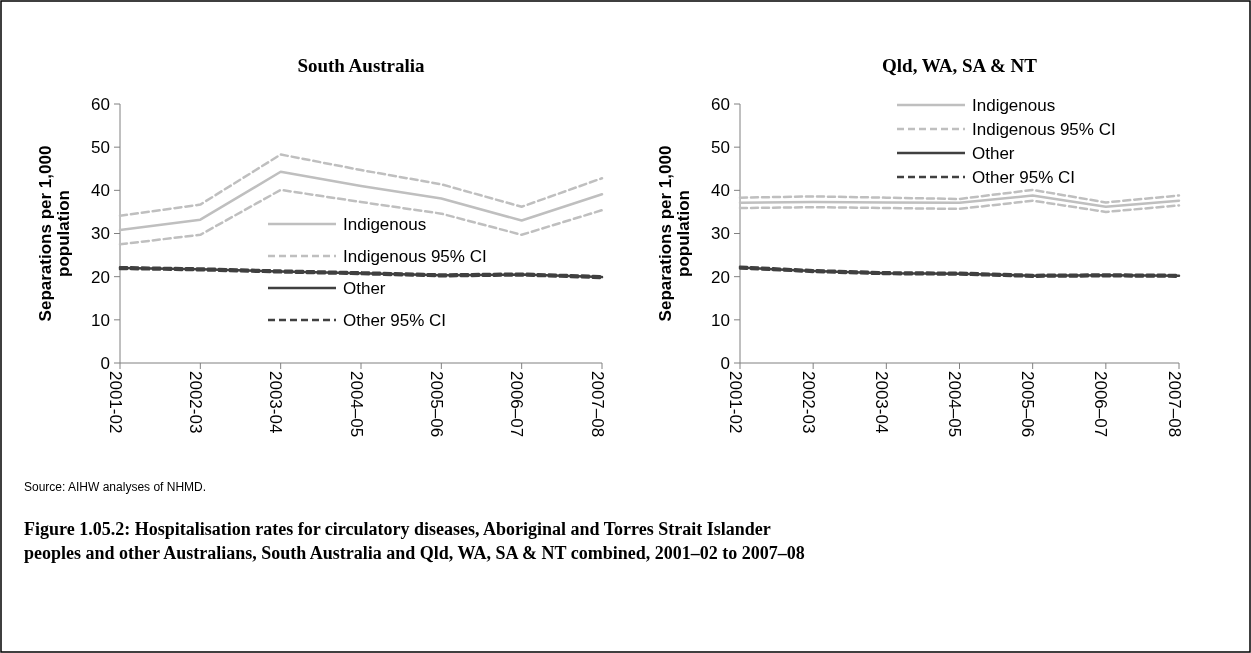  I want to click on source-note: Source: AIHW analyses of NHMD., so click(115, 487).